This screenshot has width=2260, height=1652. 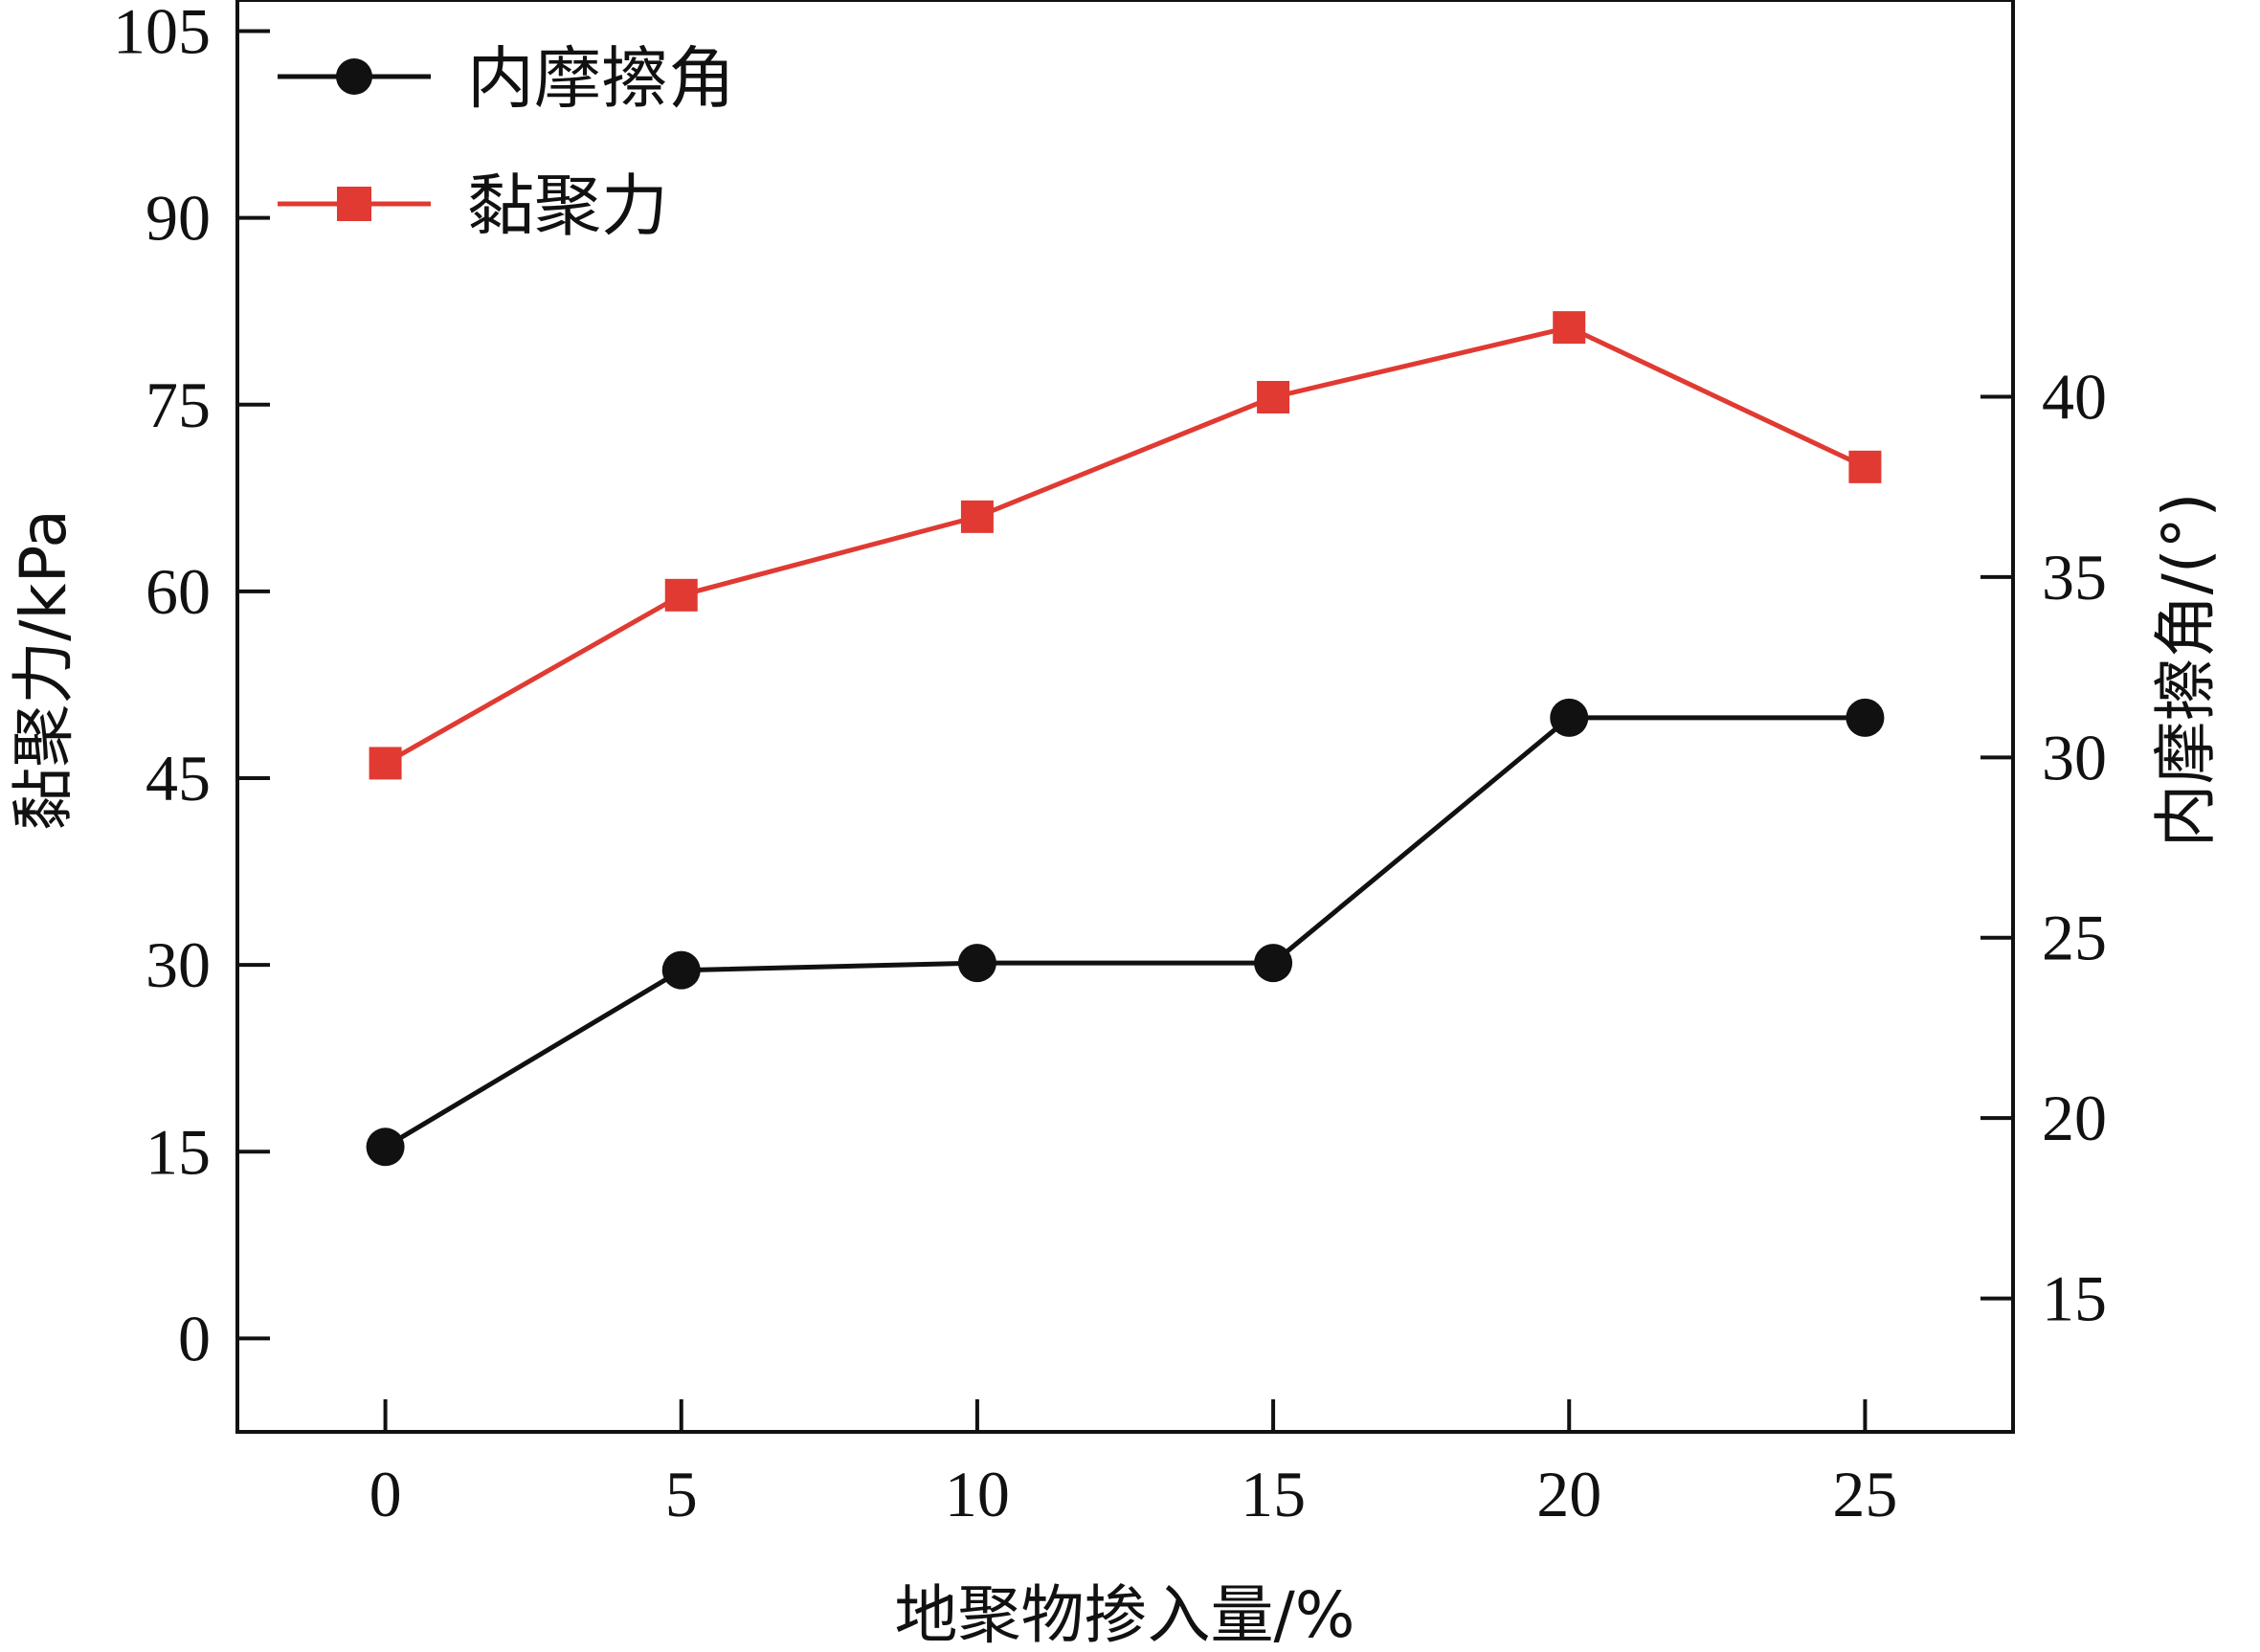 What do you see at coordinates (178, 1151) in the screenshot?
I see `left-y-tick-label: 15` at bounding box center [178, 1151].